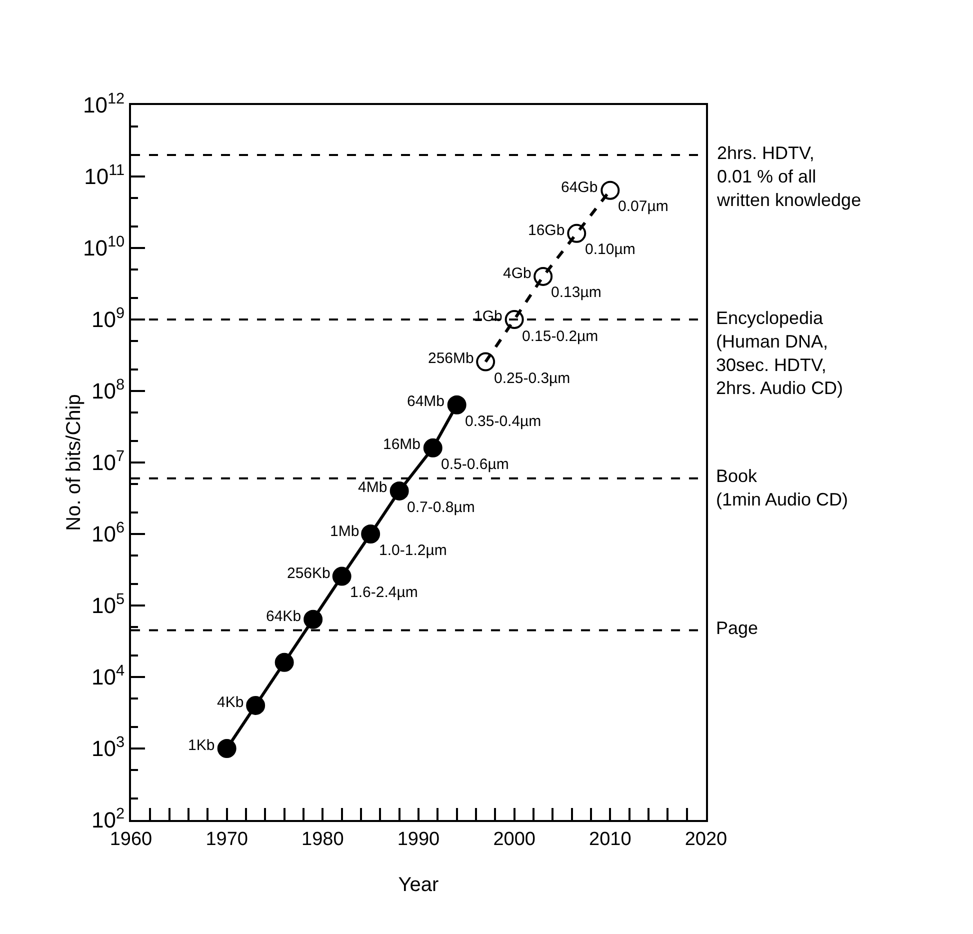  Describe the element at coordinates (517, 273) in the screenshot. I see `annotation: 4Gb` at that location.